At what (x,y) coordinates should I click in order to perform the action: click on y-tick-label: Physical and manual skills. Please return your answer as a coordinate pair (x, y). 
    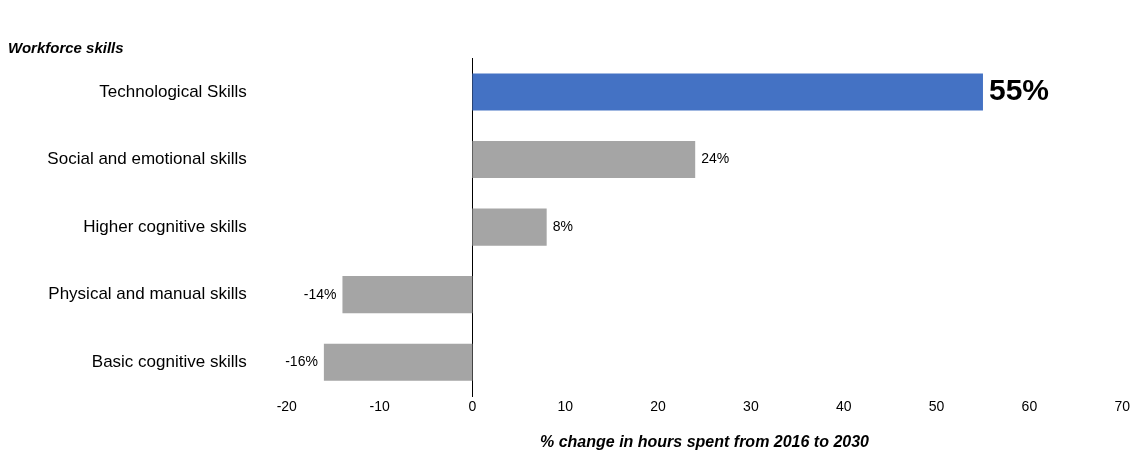
    Looking at the image, I should click on (147, 294).